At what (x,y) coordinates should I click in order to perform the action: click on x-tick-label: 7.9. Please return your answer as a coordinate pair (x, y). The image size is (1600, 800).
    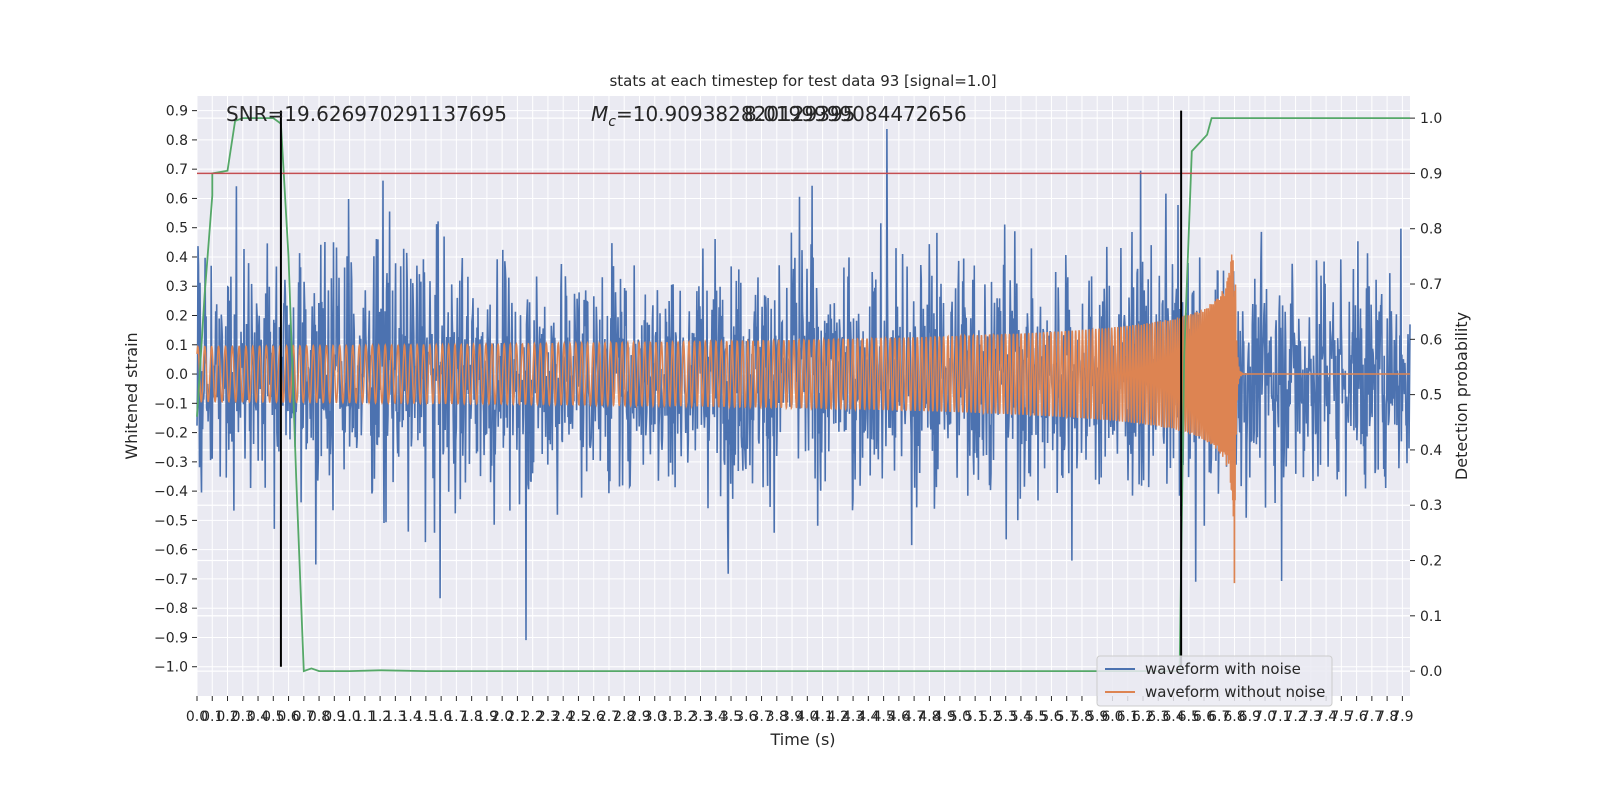
    Looking at the image, I should click on (1402, 717).